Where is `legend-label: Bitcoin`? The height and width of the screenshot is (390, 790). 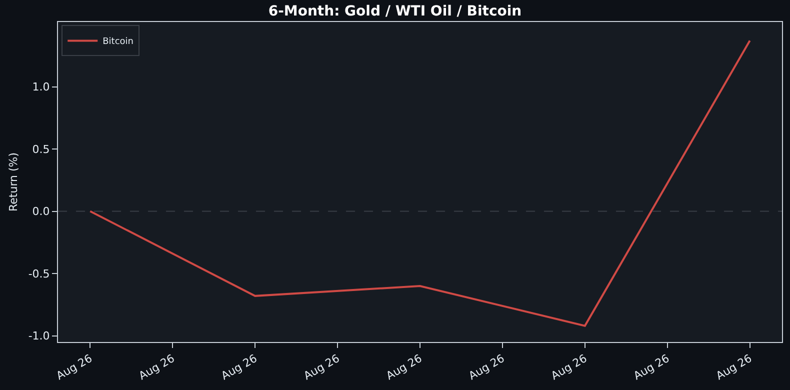 legend-label: Bitcoin is located at coordinates (118, 42).